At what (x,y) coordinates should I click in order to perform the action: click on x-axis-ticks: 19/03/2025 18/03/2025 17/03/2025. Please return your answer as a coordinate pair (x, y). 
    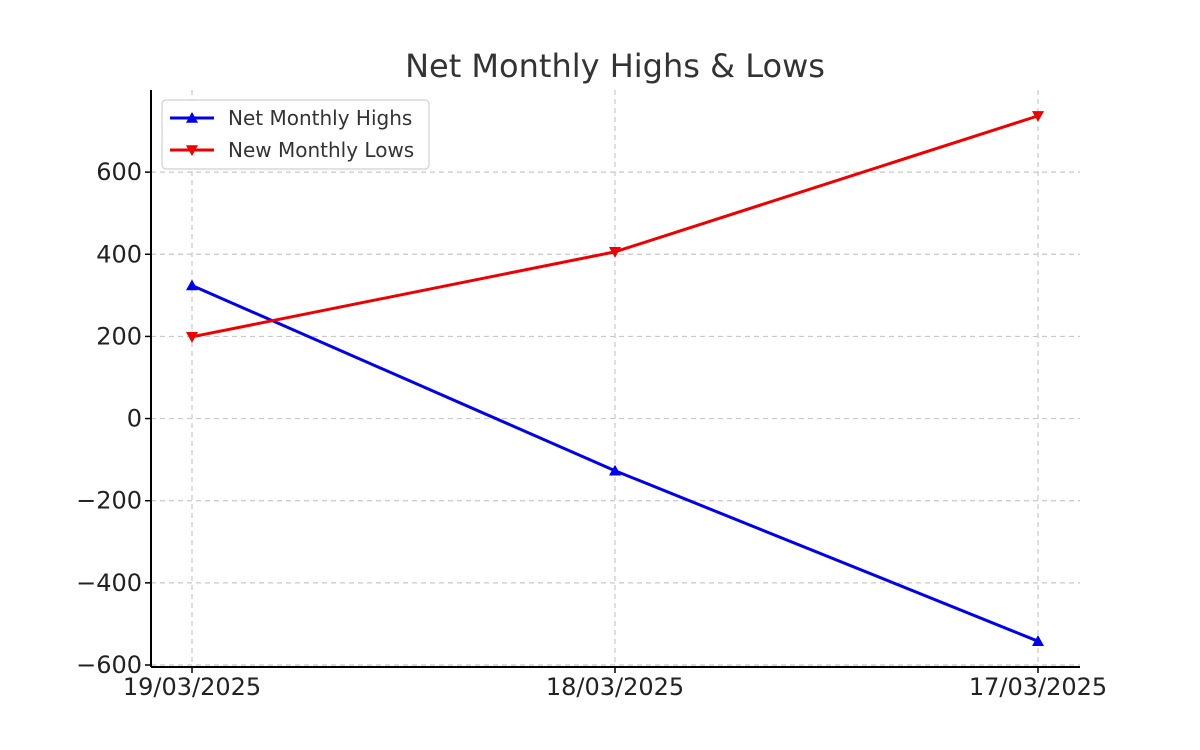
    Looking at the image, I should click on (615, 684).